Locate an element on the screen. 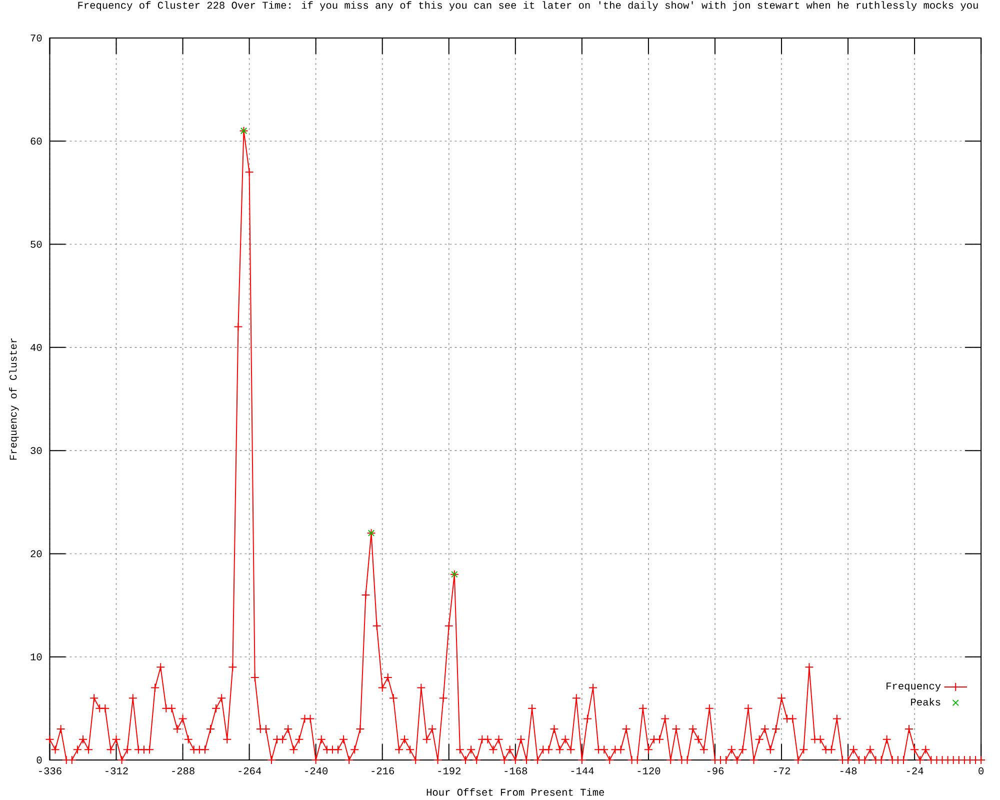 The image size is (1000, 800). x-tick-label: -216 is located at coordinates (383, 770).